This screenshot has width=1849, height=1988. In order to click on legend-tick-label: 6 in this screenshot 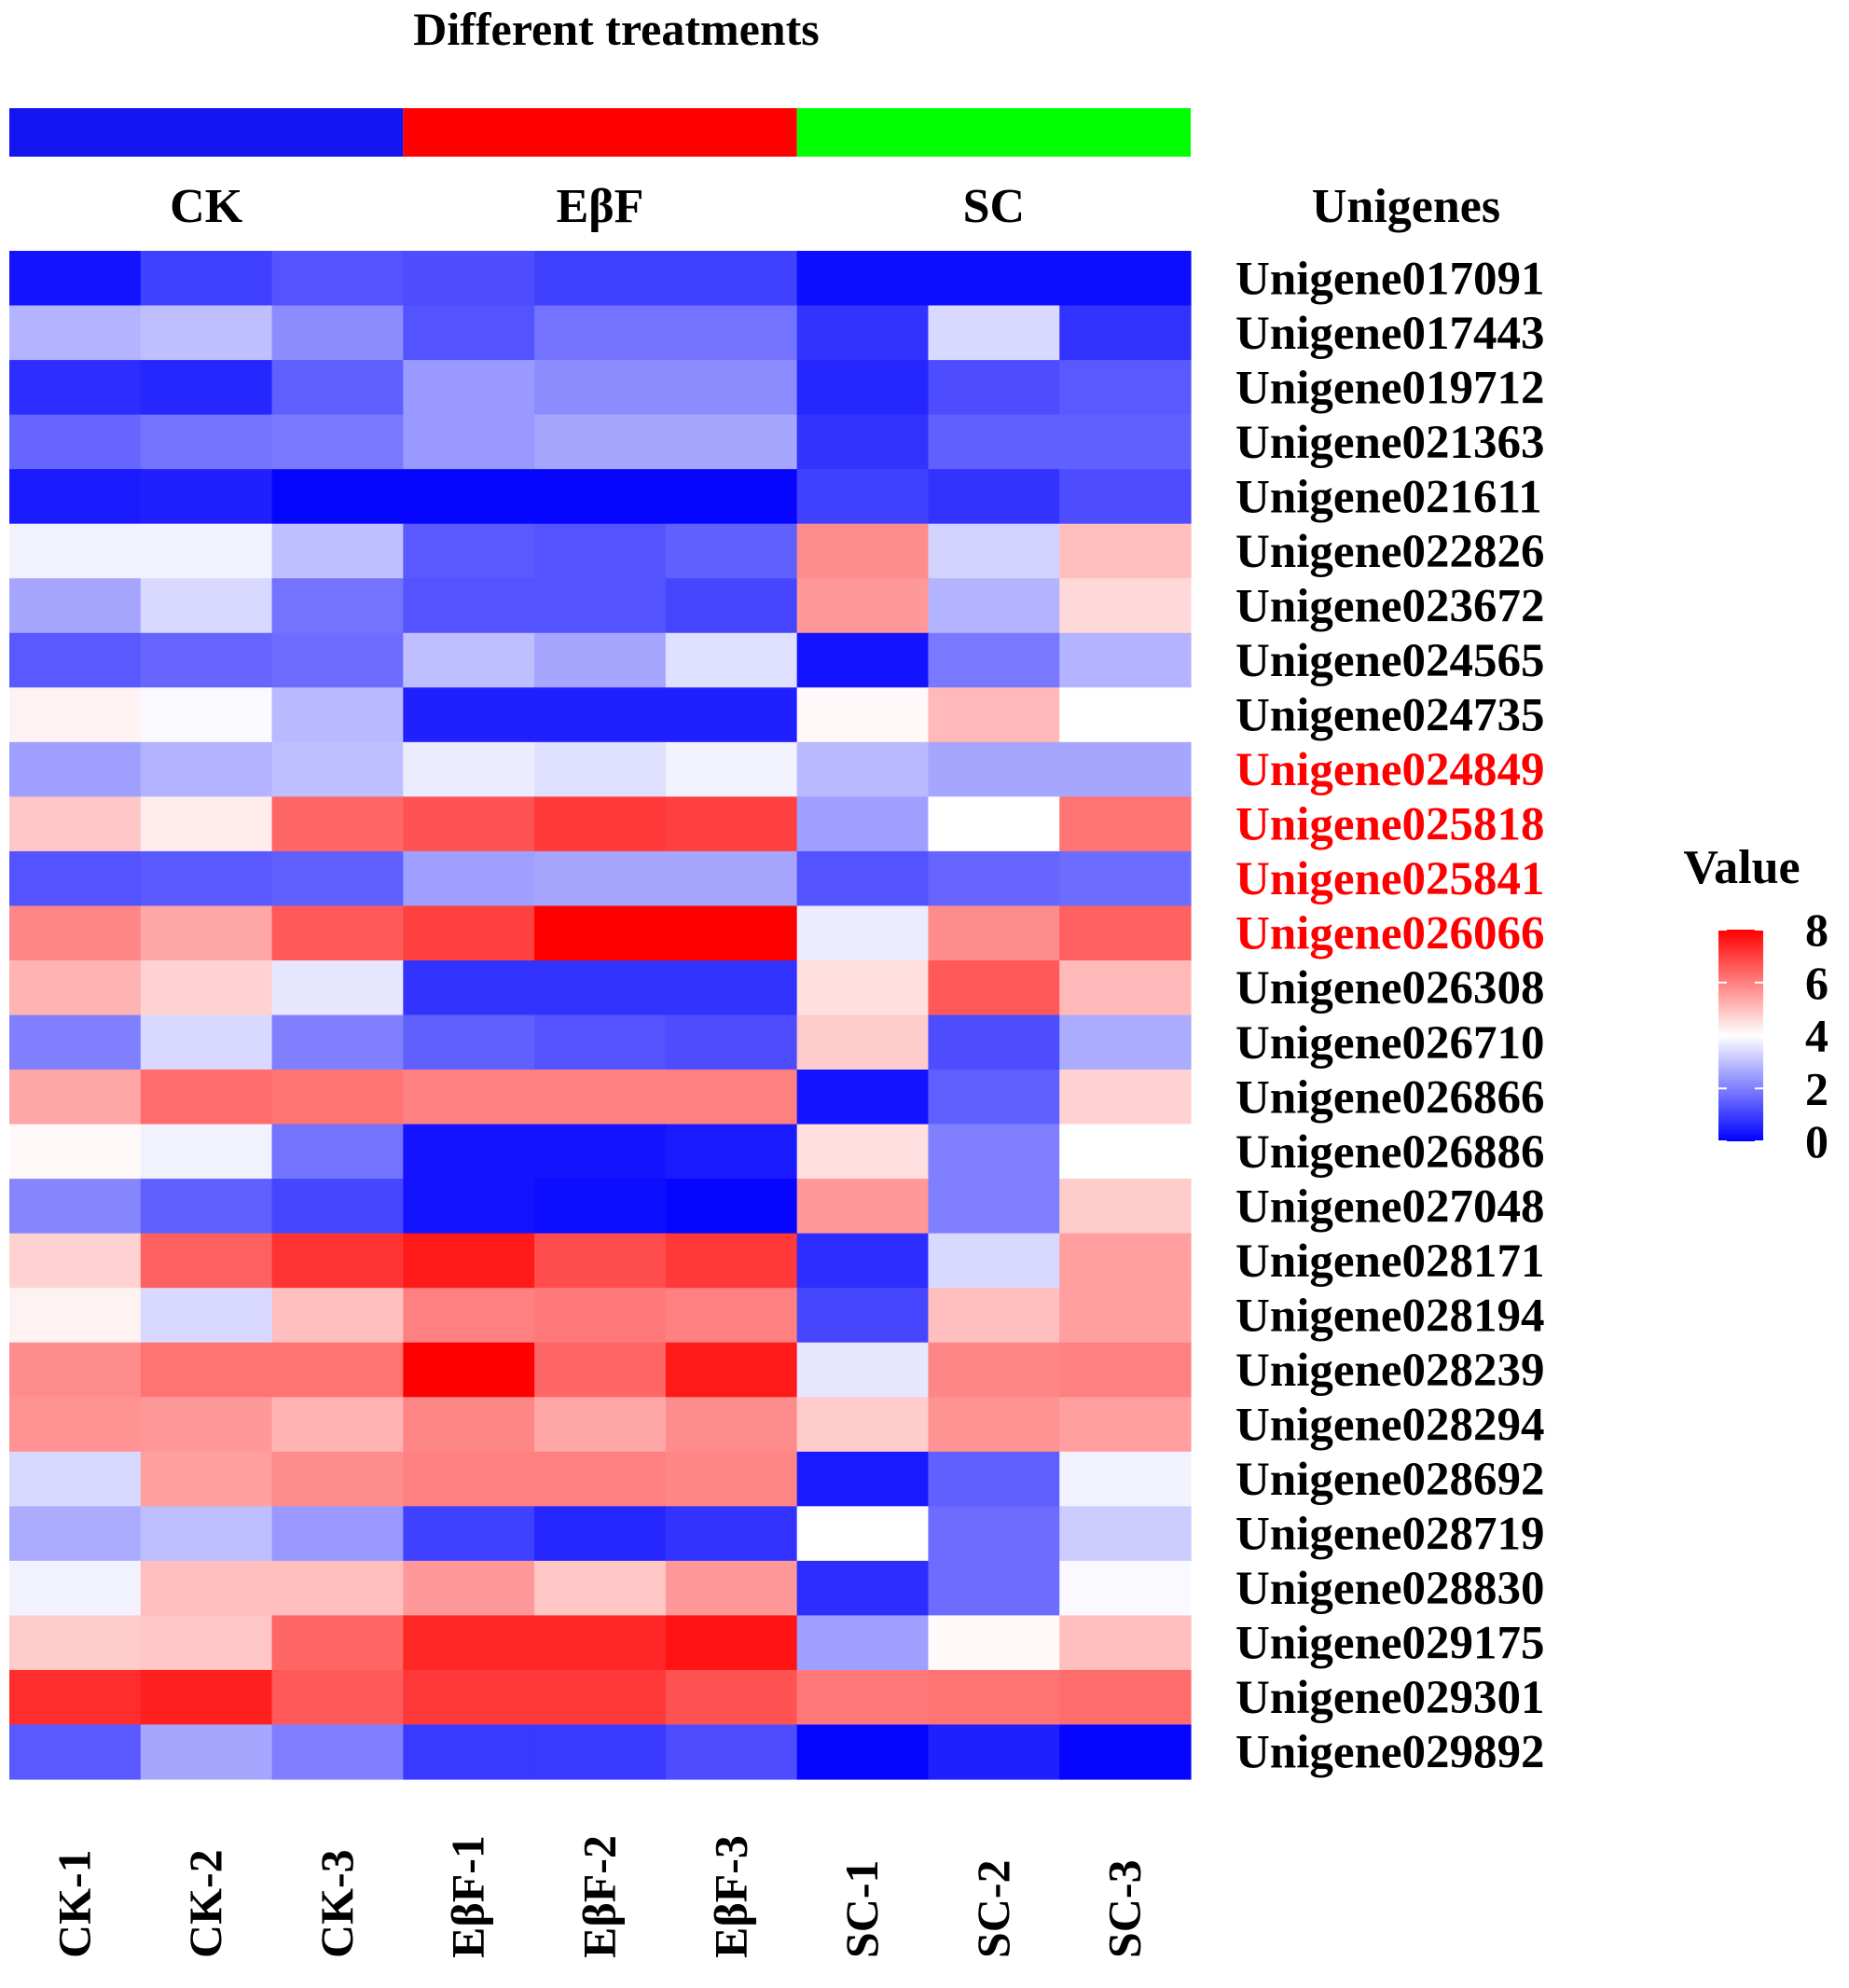, I will do `click(1816, 983)`.